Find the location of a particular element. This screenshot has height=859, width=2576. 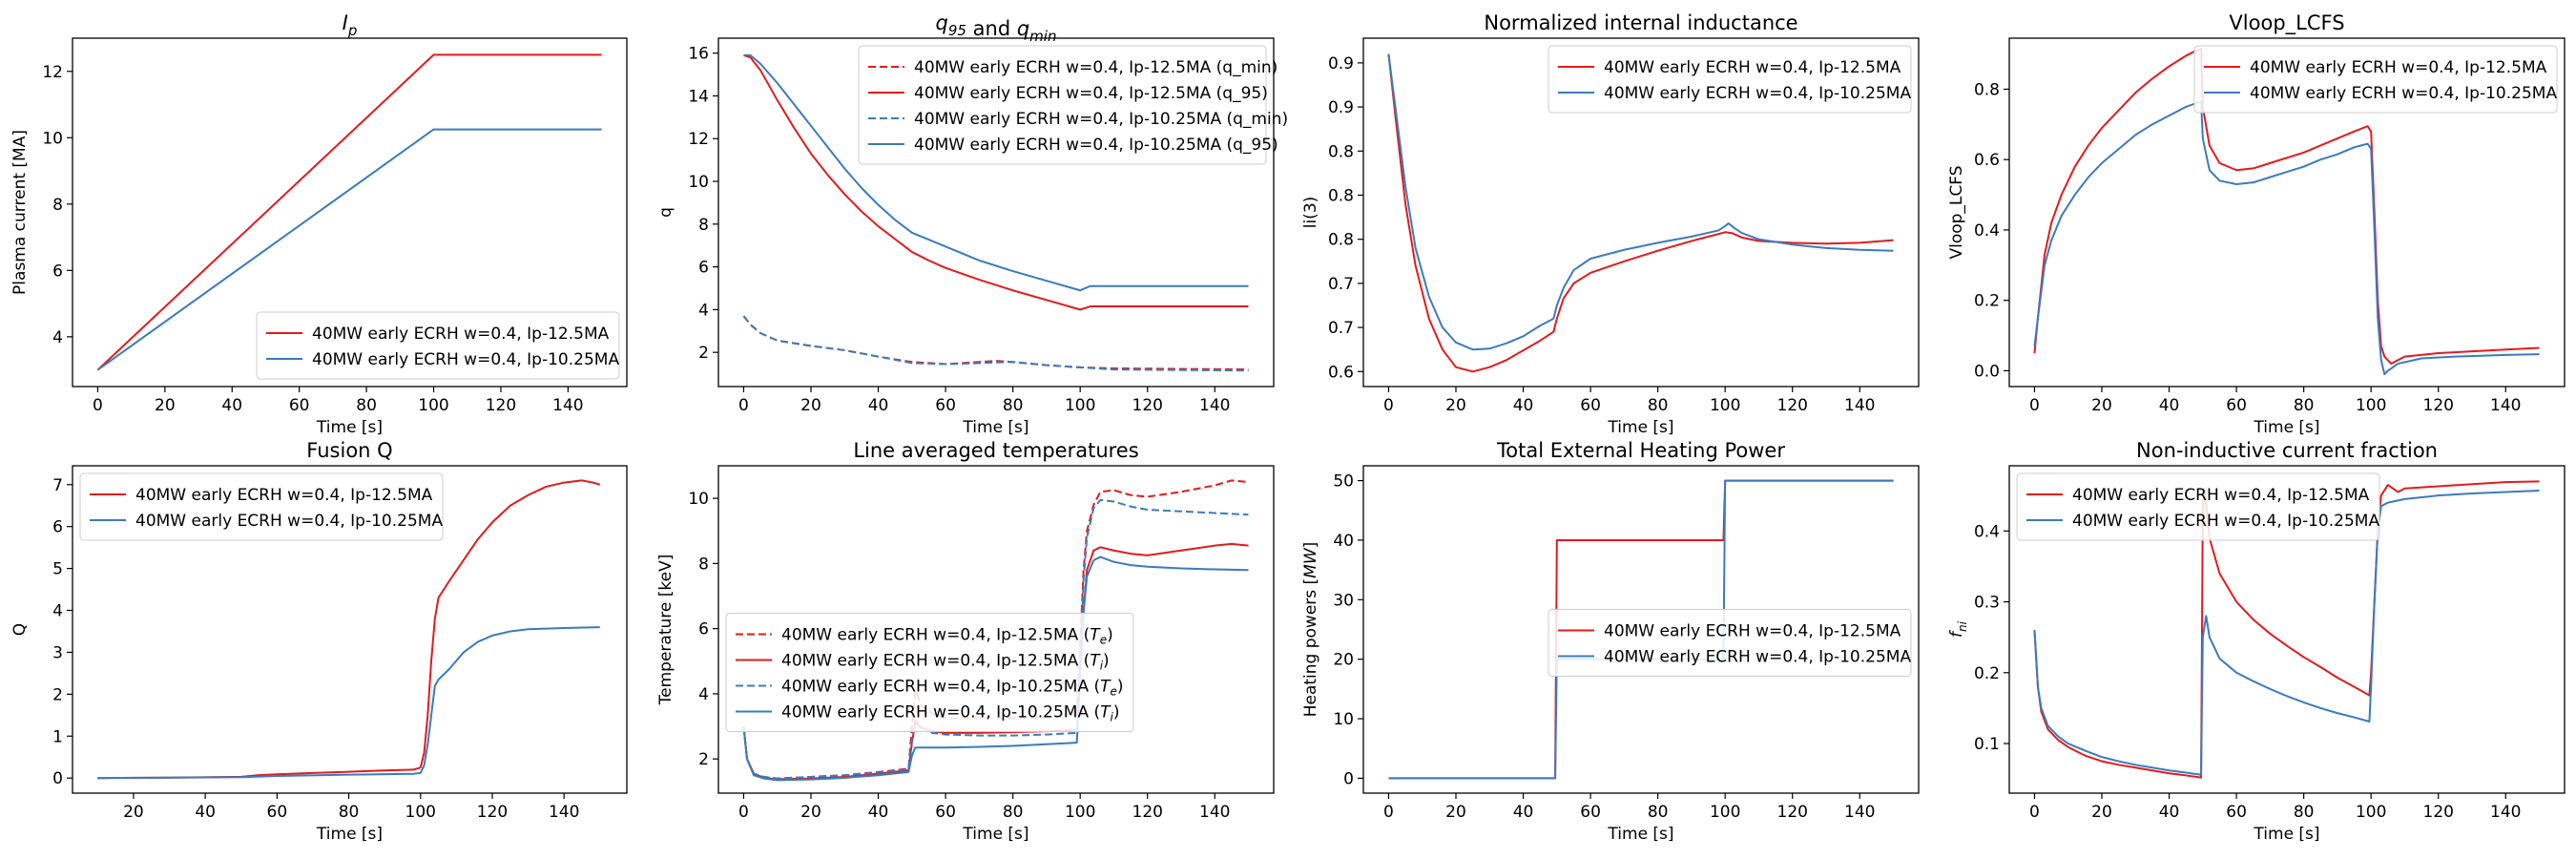

chart-title: Line averaged temperatures is located at coordinates (995, 450).